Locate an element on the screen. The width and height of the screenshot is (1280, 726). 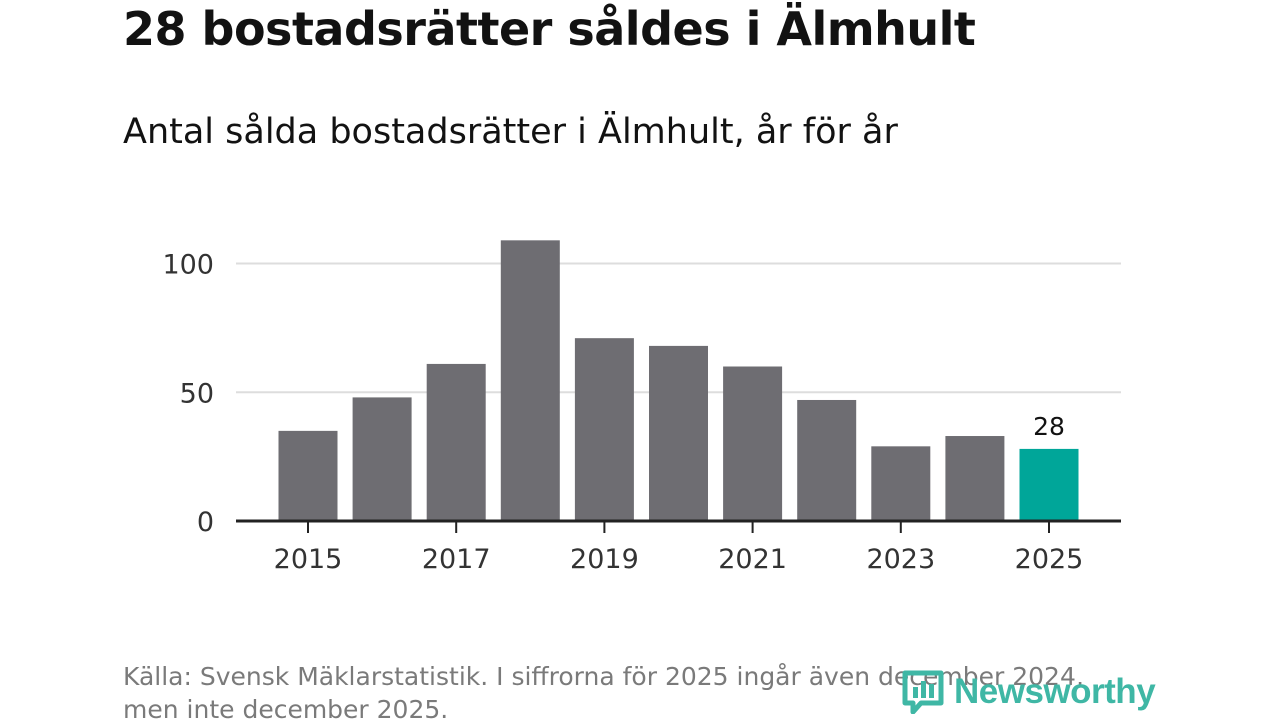
x-tick-label-2025: 2025 is located at coordinates (1049, 559).